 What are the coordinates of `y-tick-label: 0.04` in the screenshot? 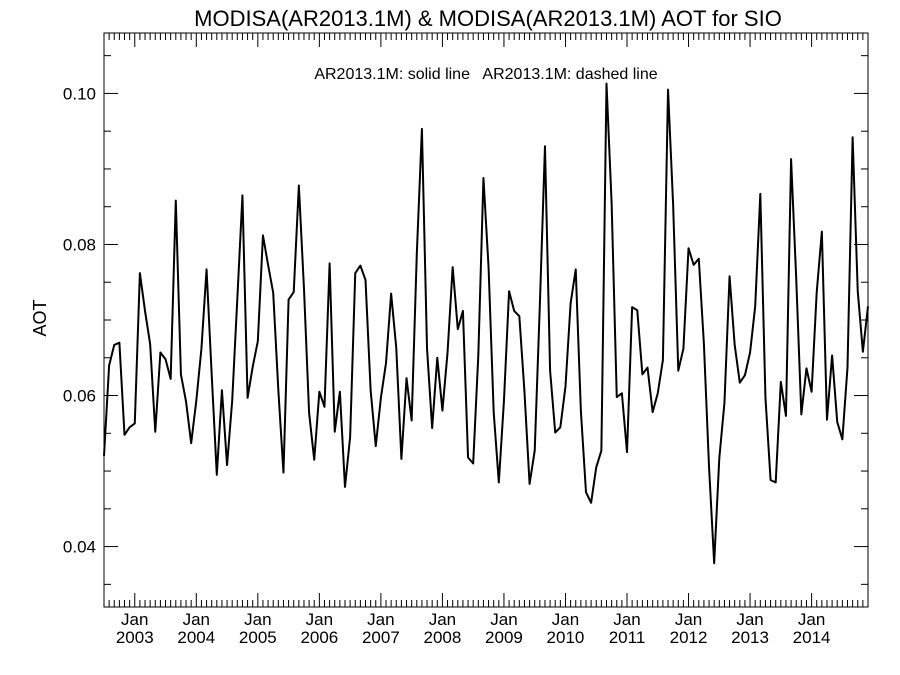 It's located at (79, 547).